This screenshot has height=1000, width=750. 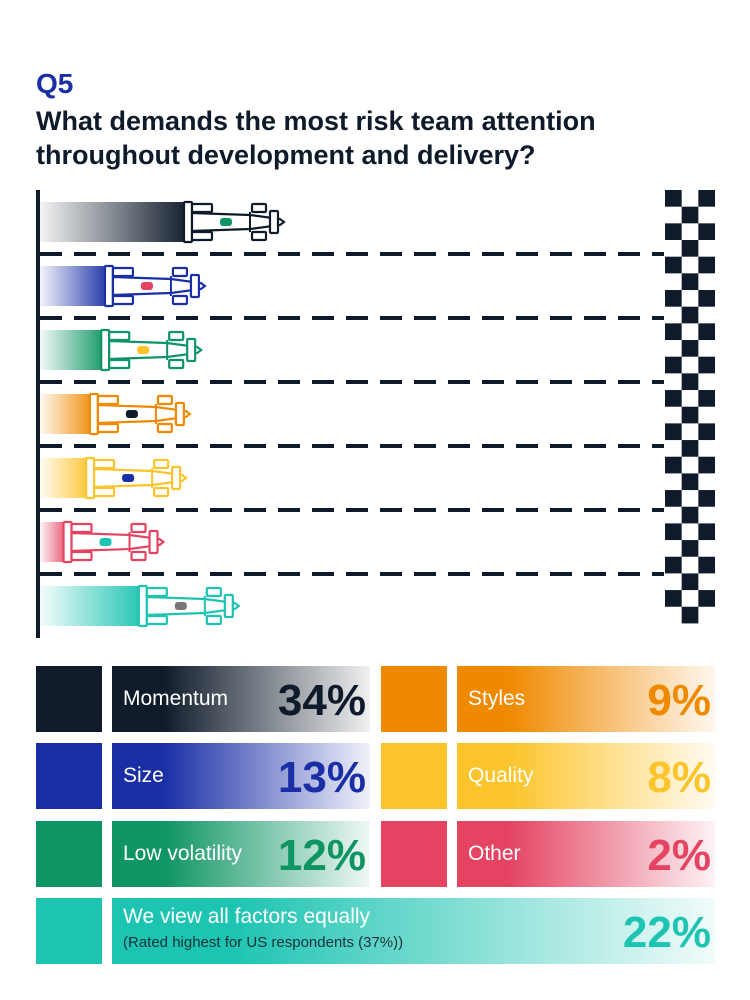 I want to click on swatch-styles, so click(x=414, y=699).